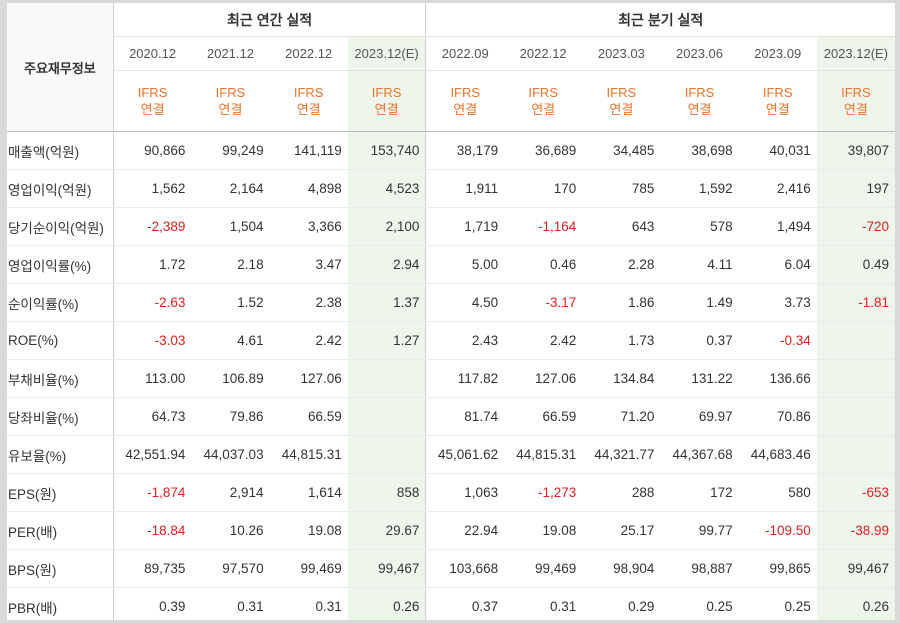 This screenshot has height=623, width=900. I want to click on table-cell: 1.27, so click(387, 340).